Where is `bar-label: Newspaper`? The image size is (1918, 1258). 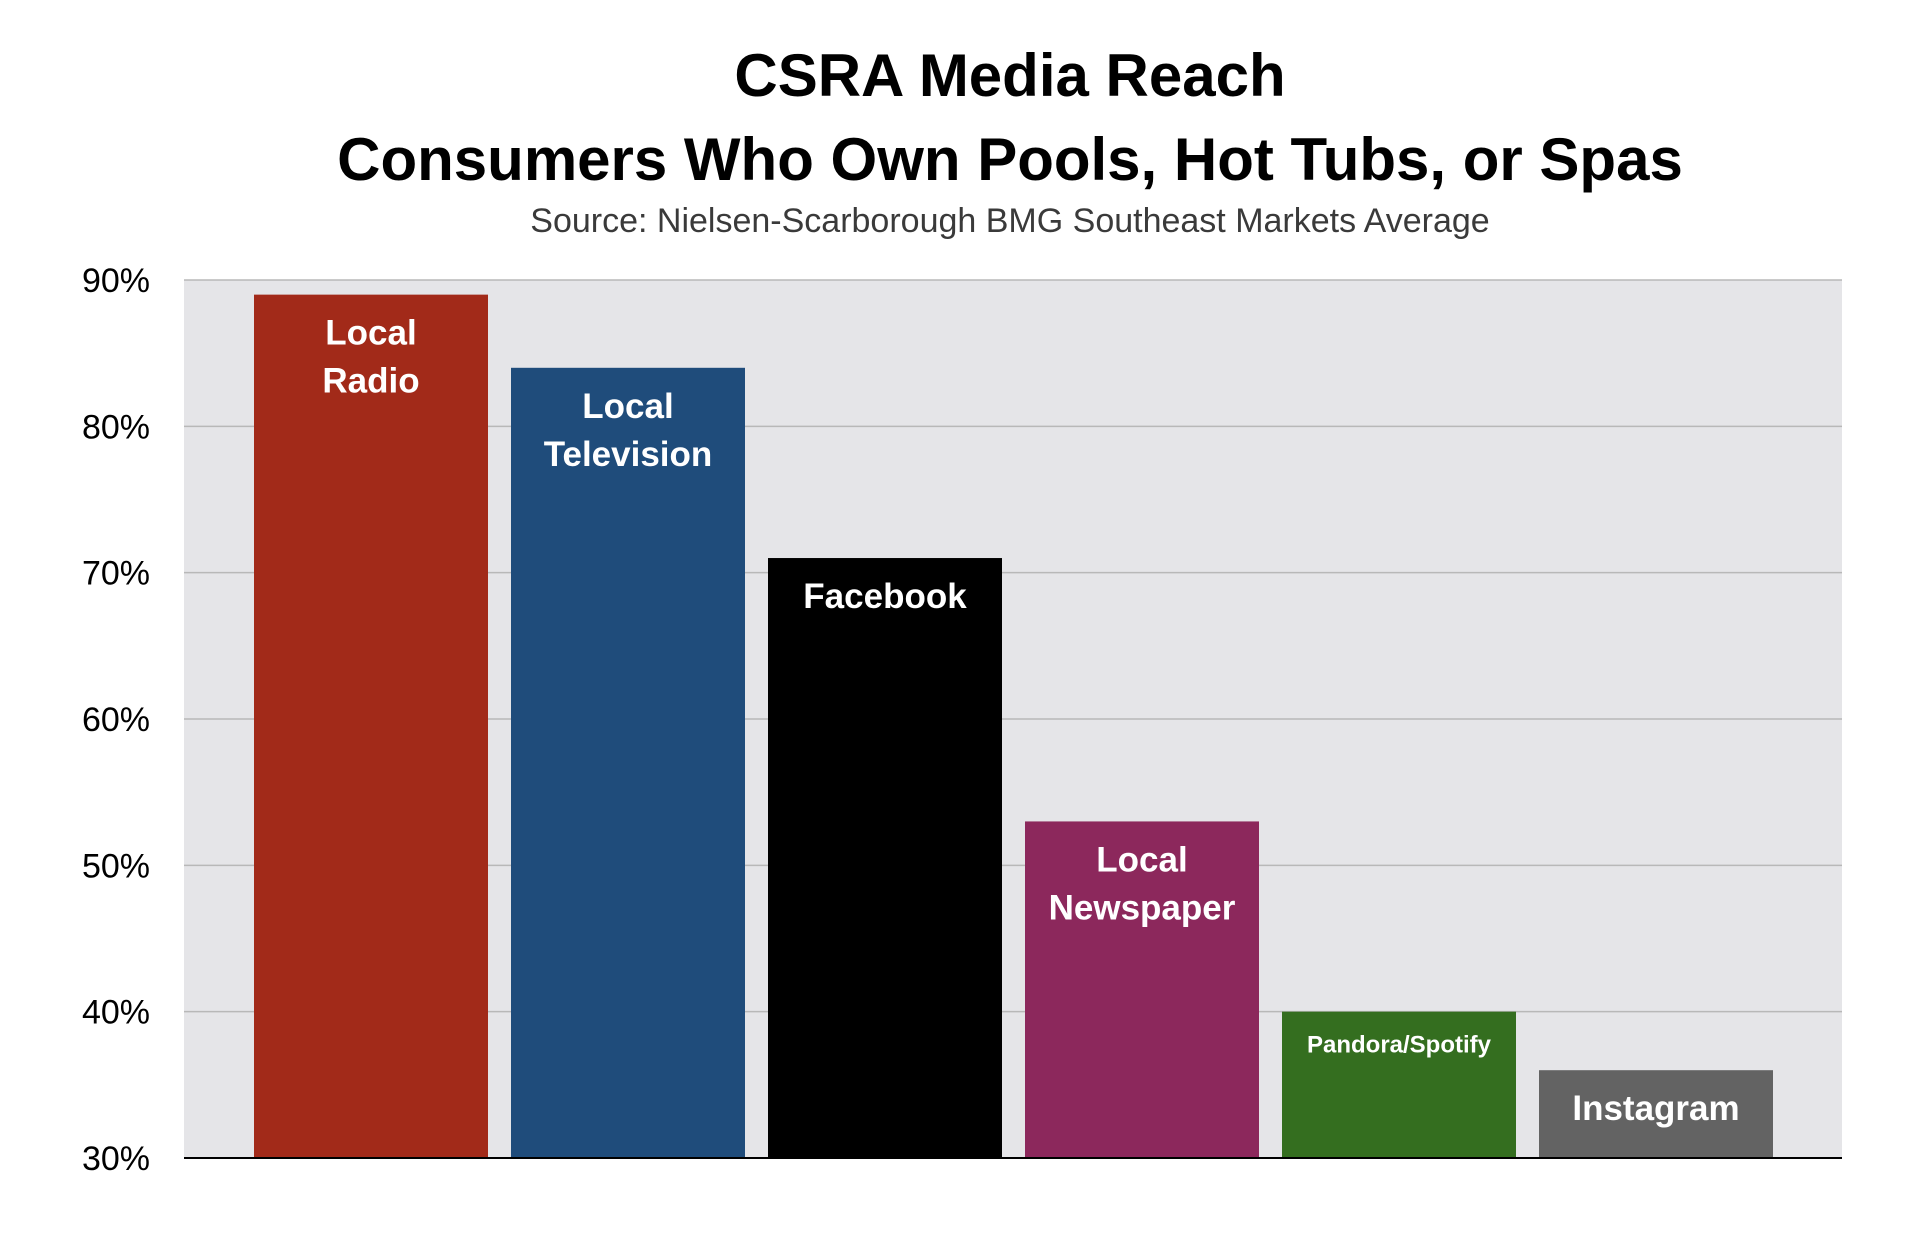
bar-label: Newspaper is located at coordinates (1142, 907).